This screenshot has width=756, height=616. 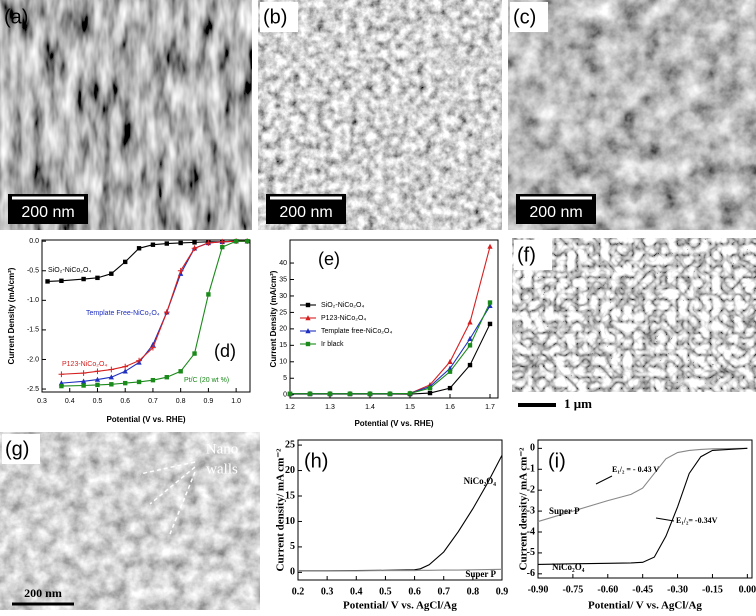 I want to click on x-tick-label: -0.60, so click(x=607, y=589).